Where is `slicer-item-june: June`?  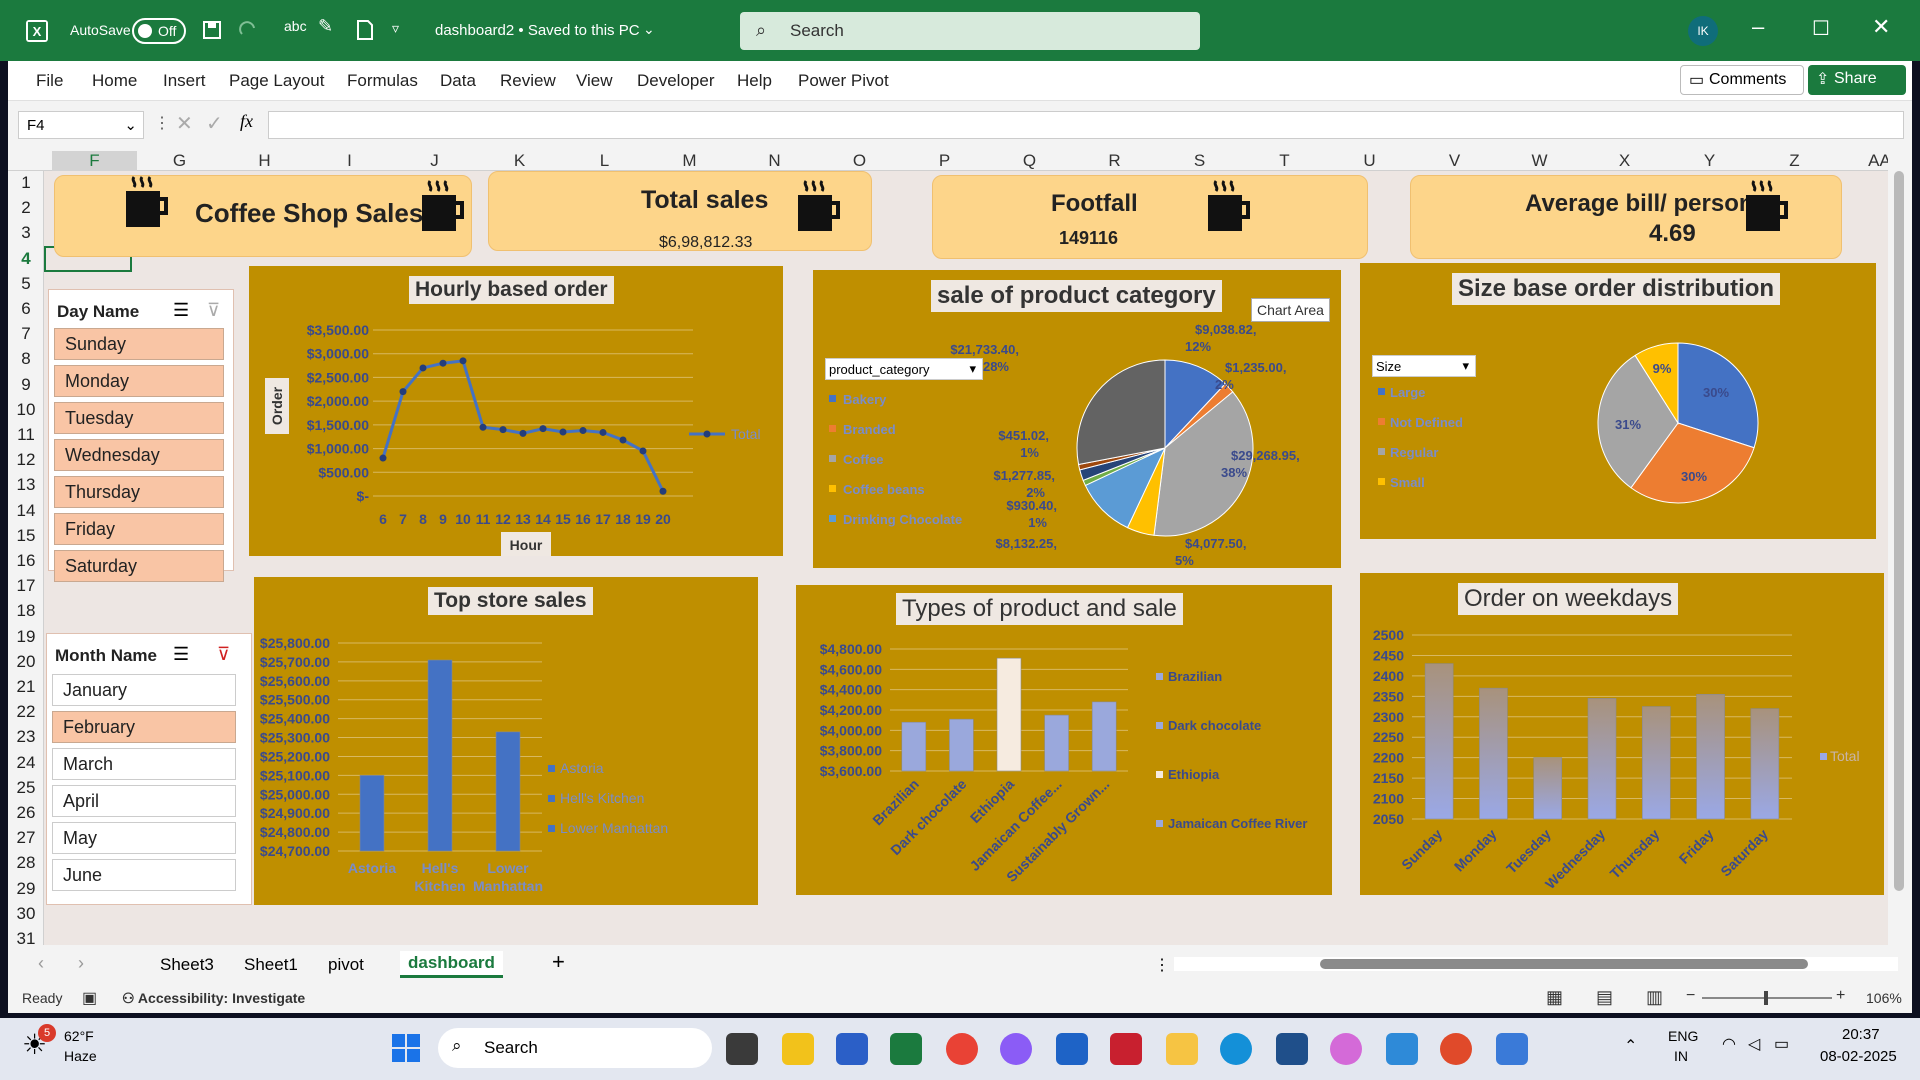 slicer-item-june: June is located at coordinates (144, 875).